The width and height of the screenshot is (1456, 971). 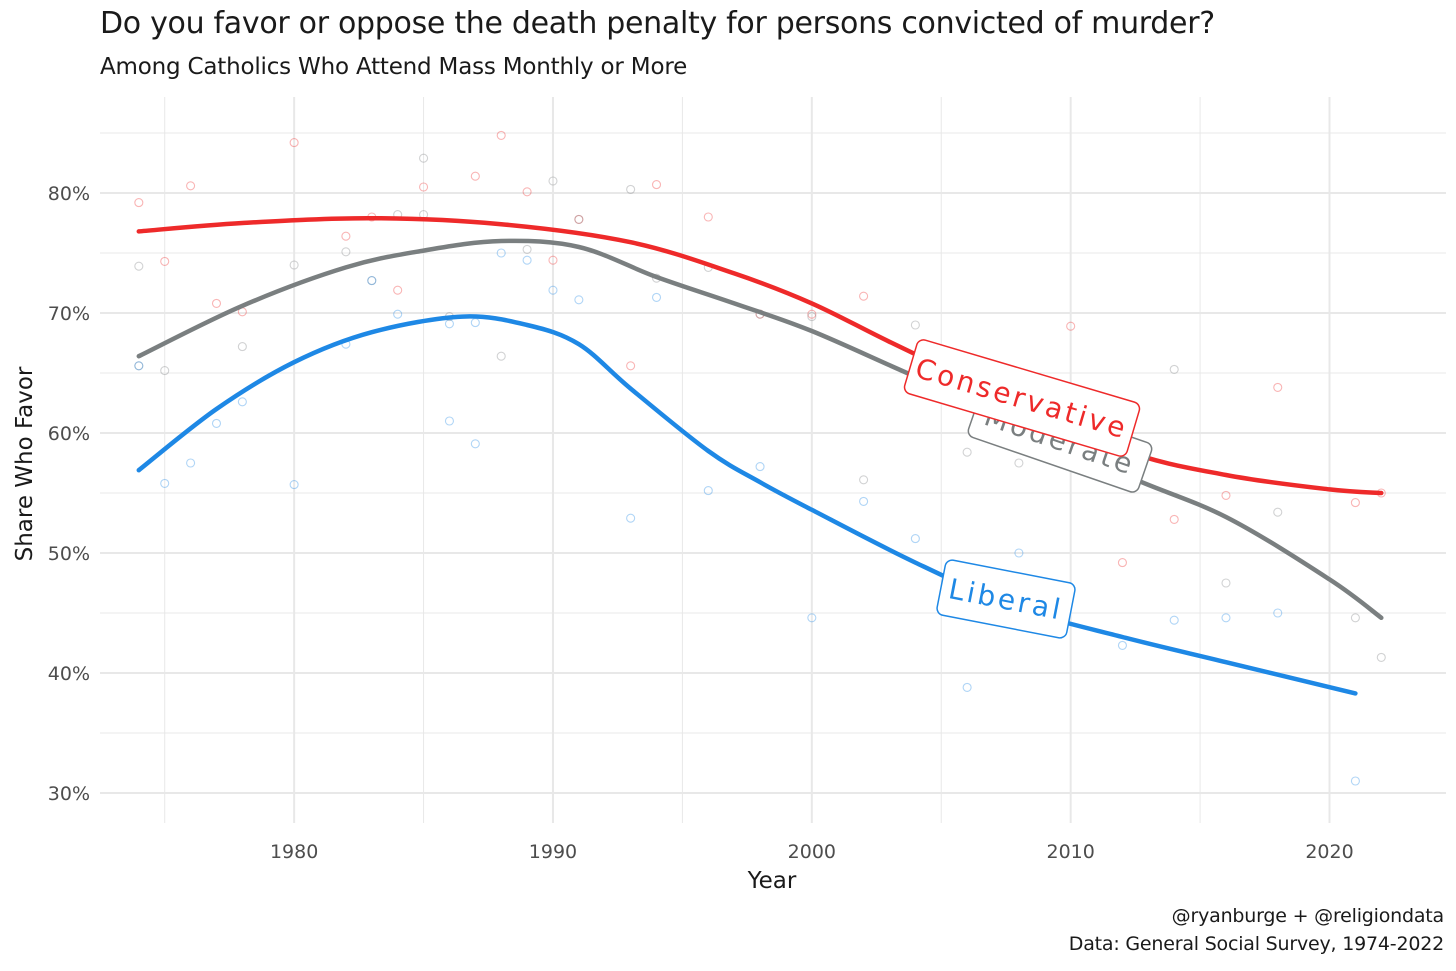 I want to click on x-tick-label: 2010, so click(x=1070, y=852).